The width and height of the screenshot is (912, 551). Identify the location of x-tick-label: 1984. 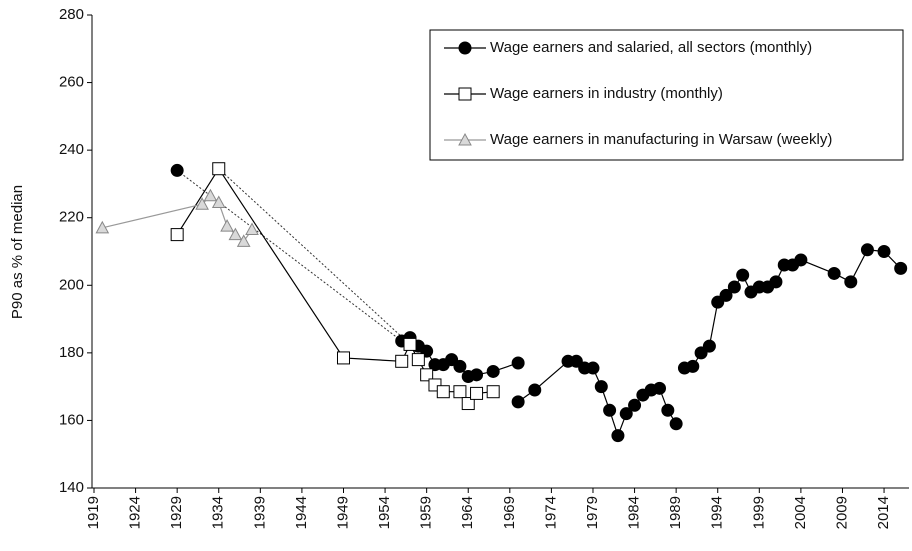
(634, 512).